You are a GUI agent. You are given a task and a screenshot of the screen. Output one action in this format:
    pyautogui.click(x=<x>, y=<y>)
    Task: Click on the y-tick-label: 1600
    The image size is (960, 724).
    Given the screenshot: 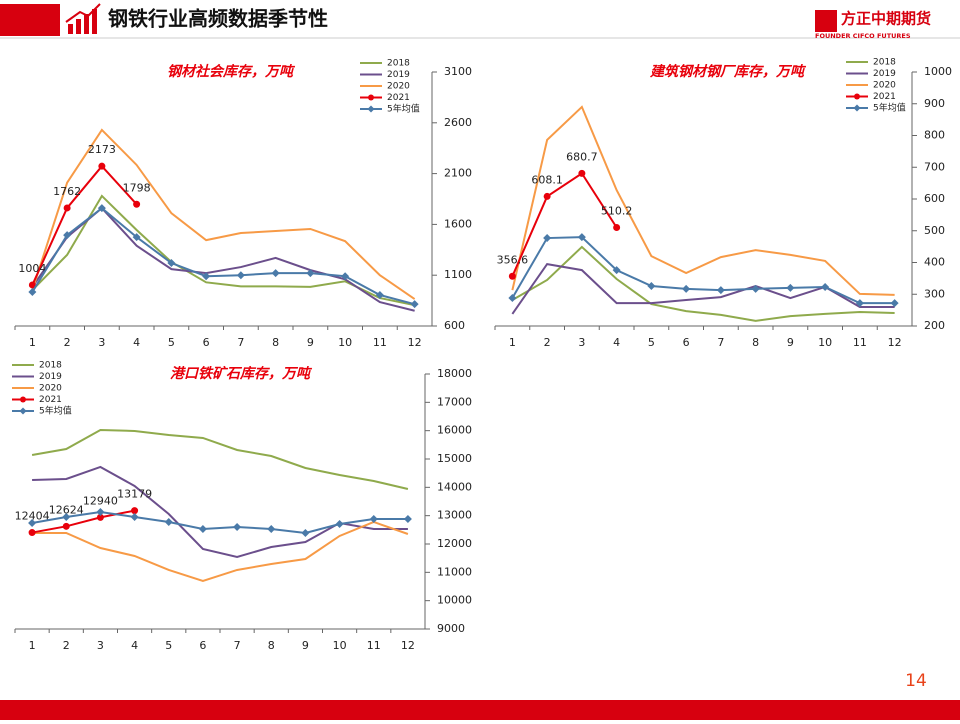 What is the action you would take?
    pyautogui.click(x=458, y=223)
    